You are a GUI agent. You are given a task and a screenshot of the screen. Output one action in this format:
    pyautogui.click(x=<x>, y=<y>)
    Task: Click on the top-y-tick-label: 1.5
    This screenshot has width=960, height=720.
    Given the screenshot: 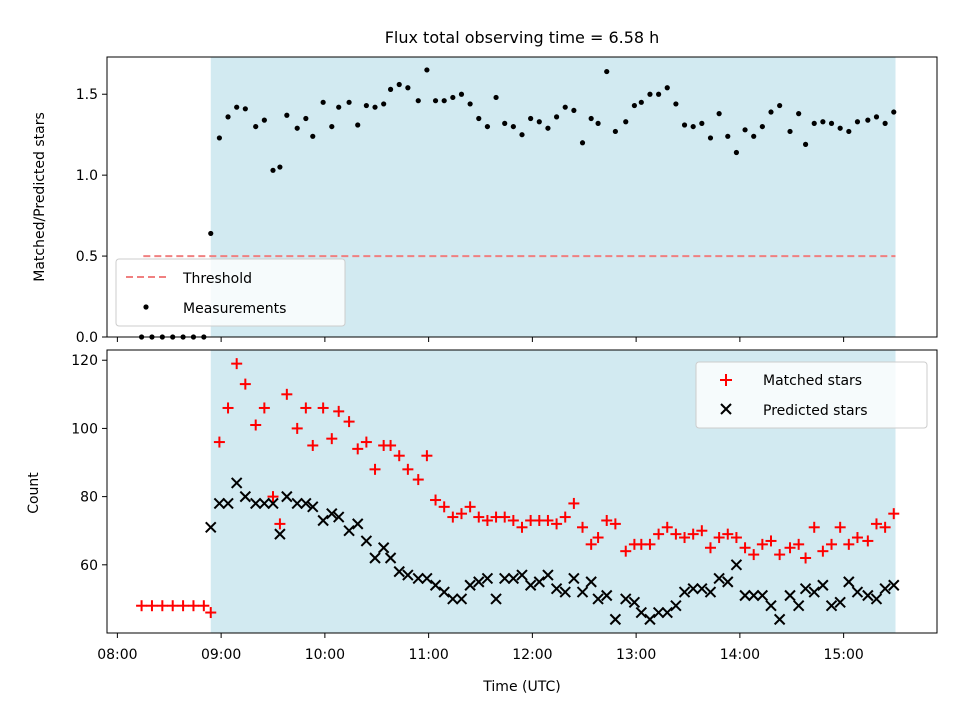 What is the action you would take?
    pyautogui.click(x=87, y=95)
    